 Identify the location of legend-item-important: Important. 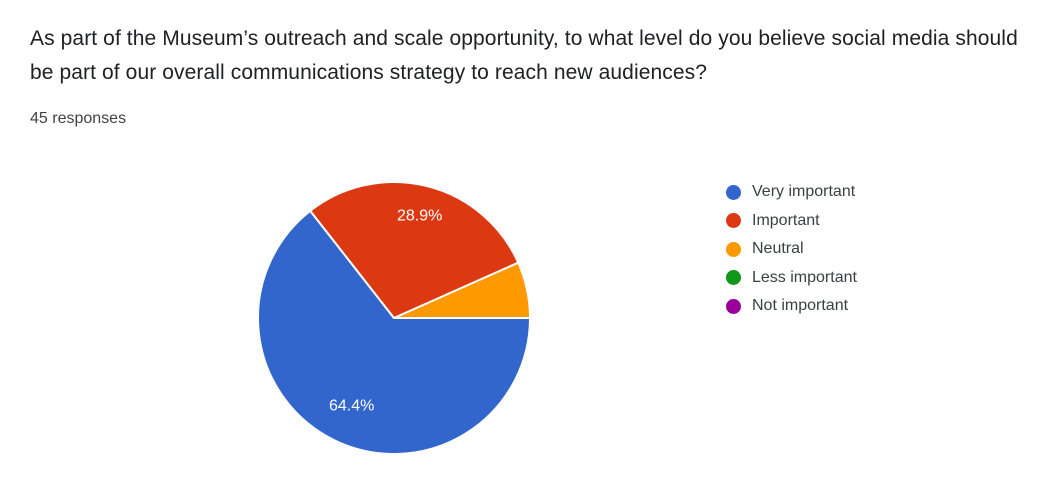
(791, 221).